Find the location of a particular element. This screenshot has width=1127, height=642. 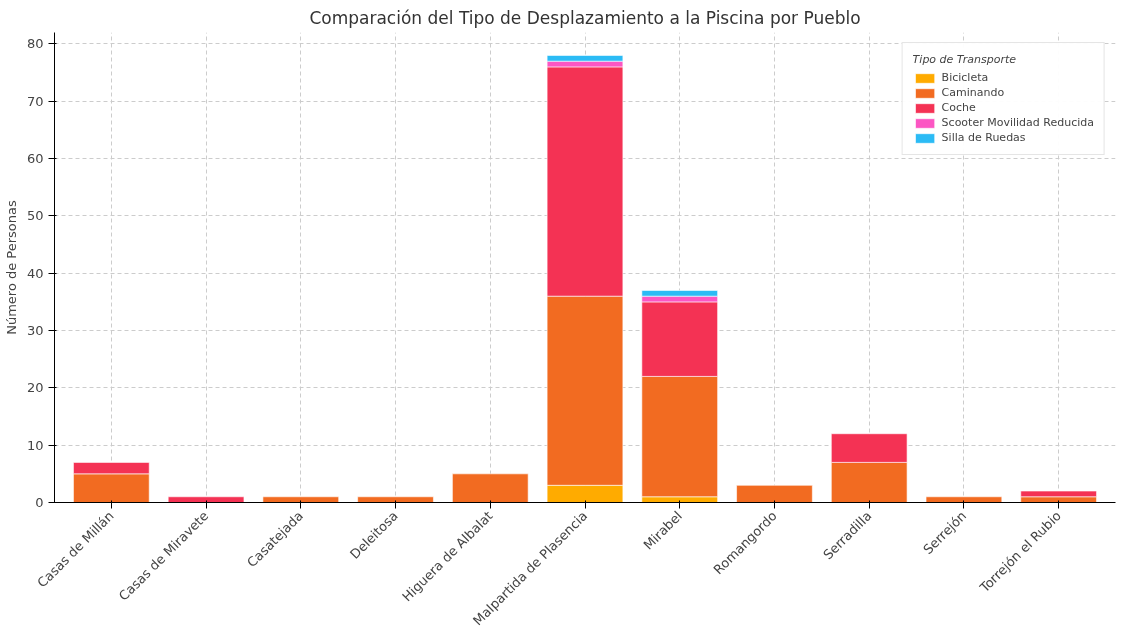

y-tick-label: 80 is located at coordinates (35, 44).